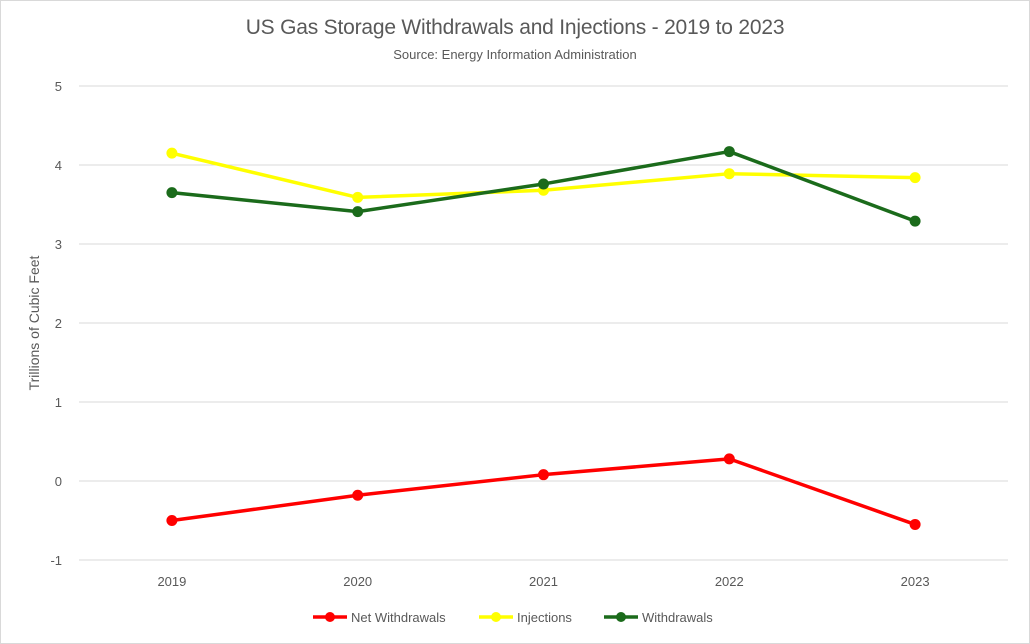  Describe the element at coordinates (544, 617) in the screenshot. I see `legend-label: Injections` at that location.